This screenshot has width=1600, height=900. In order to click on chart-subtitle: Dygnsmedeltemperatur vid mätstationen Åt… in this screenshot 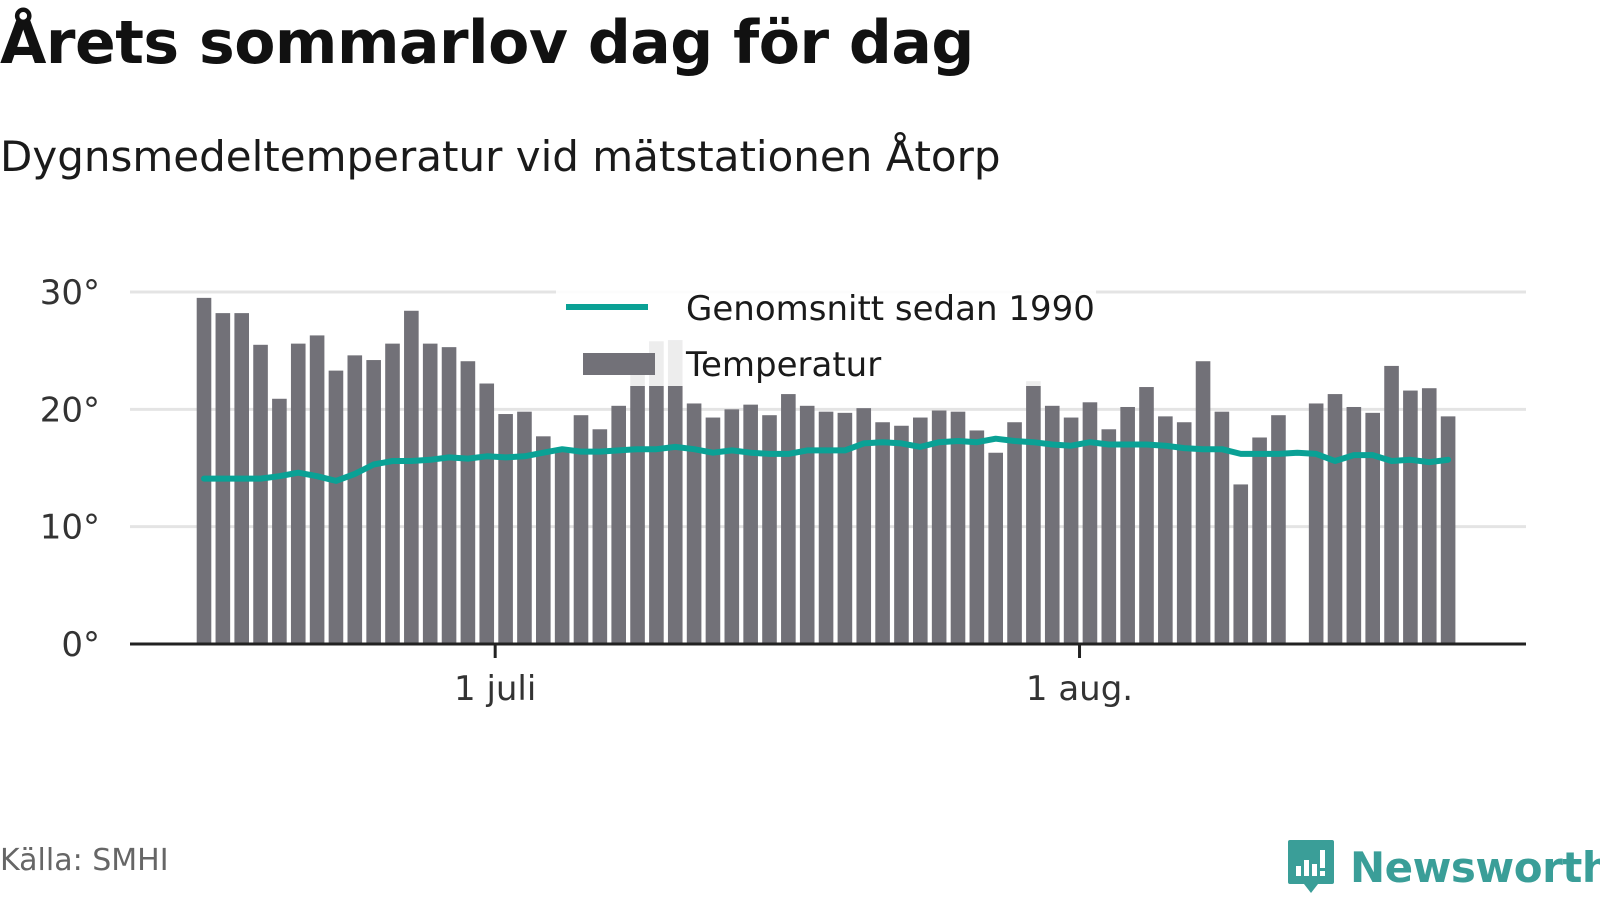, I will do `click(500, 156)`.